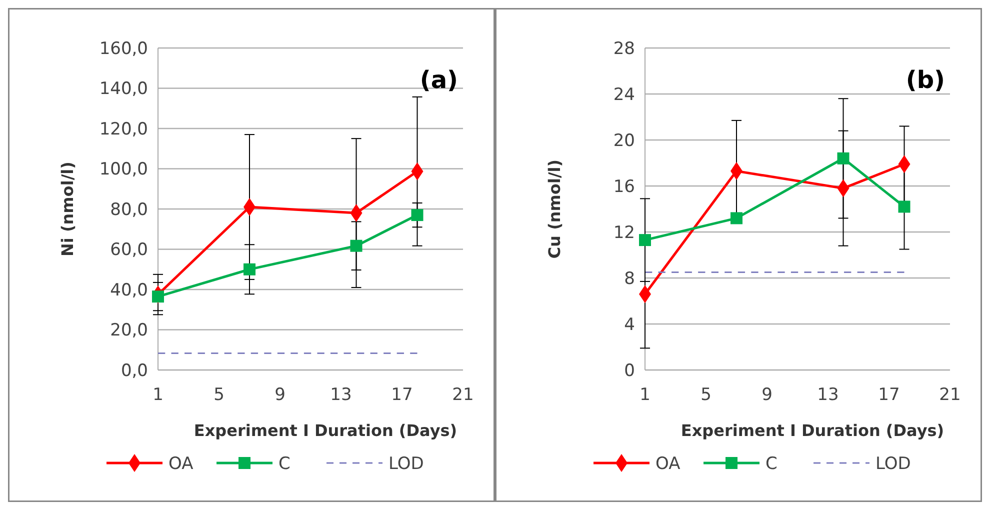 The height and width of the screenshot is (508, 990). I want to click on y-tick-label: 28, so click(624, 48).